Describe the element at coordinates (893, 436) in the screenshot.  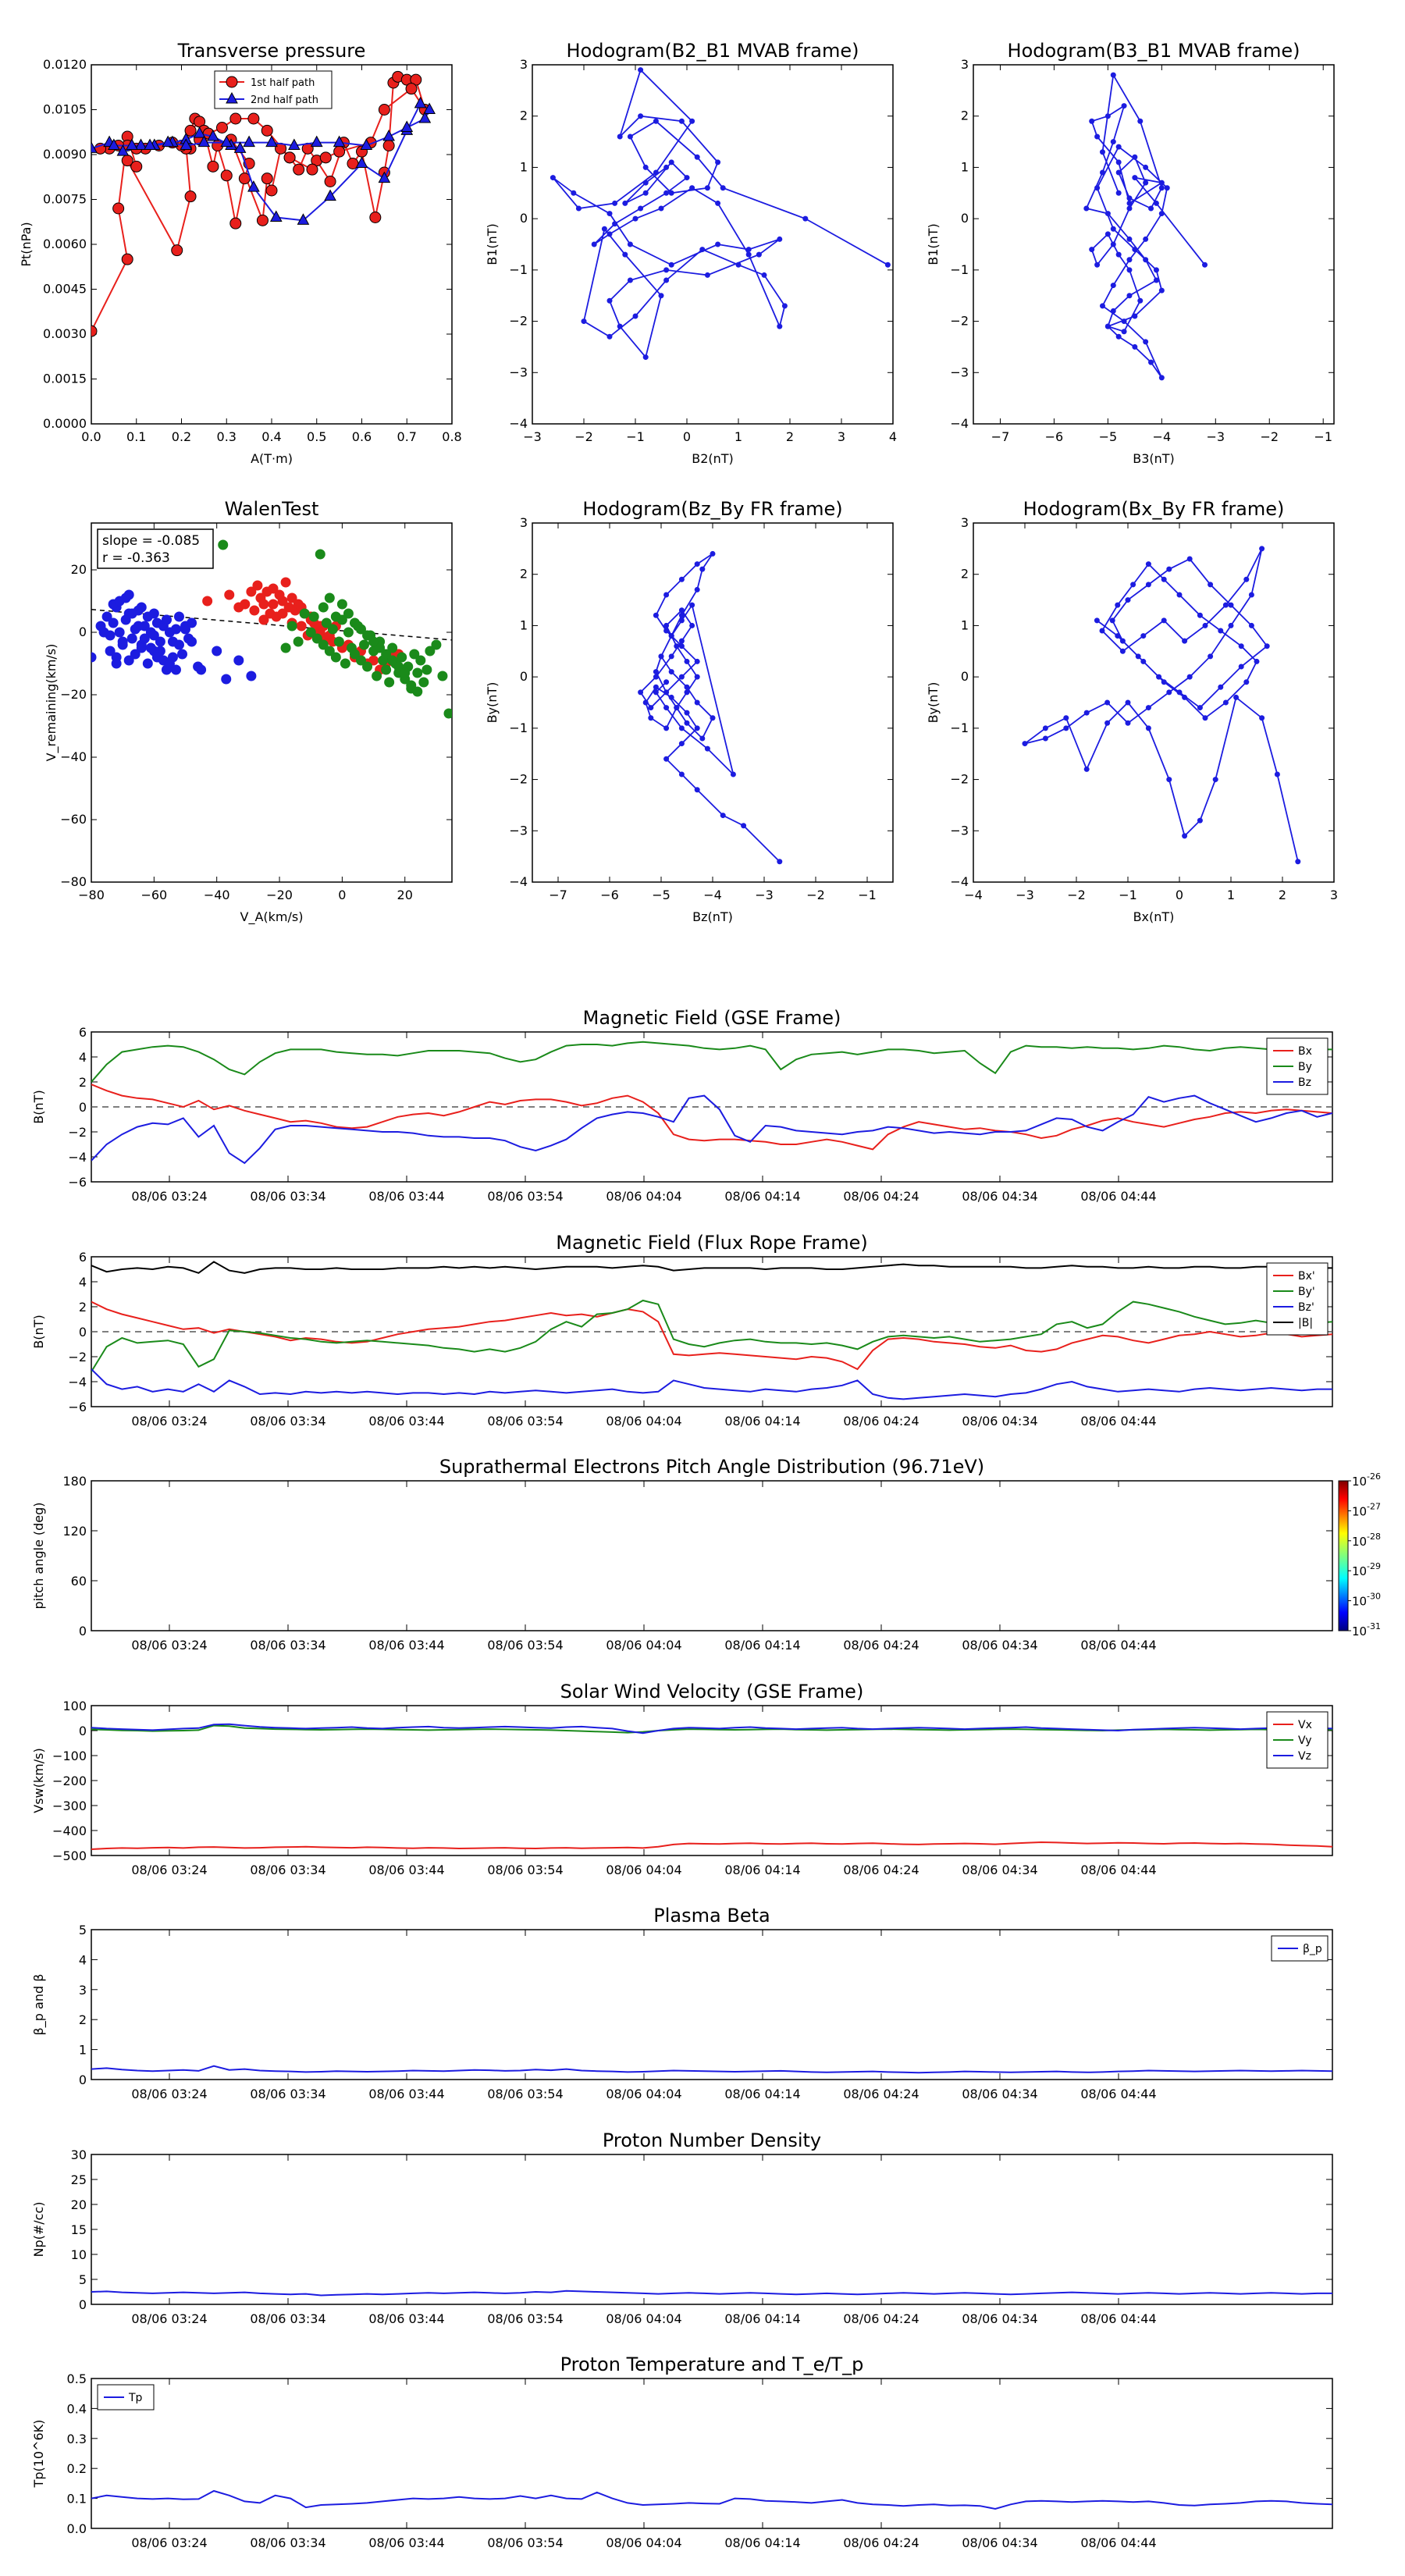
I see `x-tick-label: 4` at that location.